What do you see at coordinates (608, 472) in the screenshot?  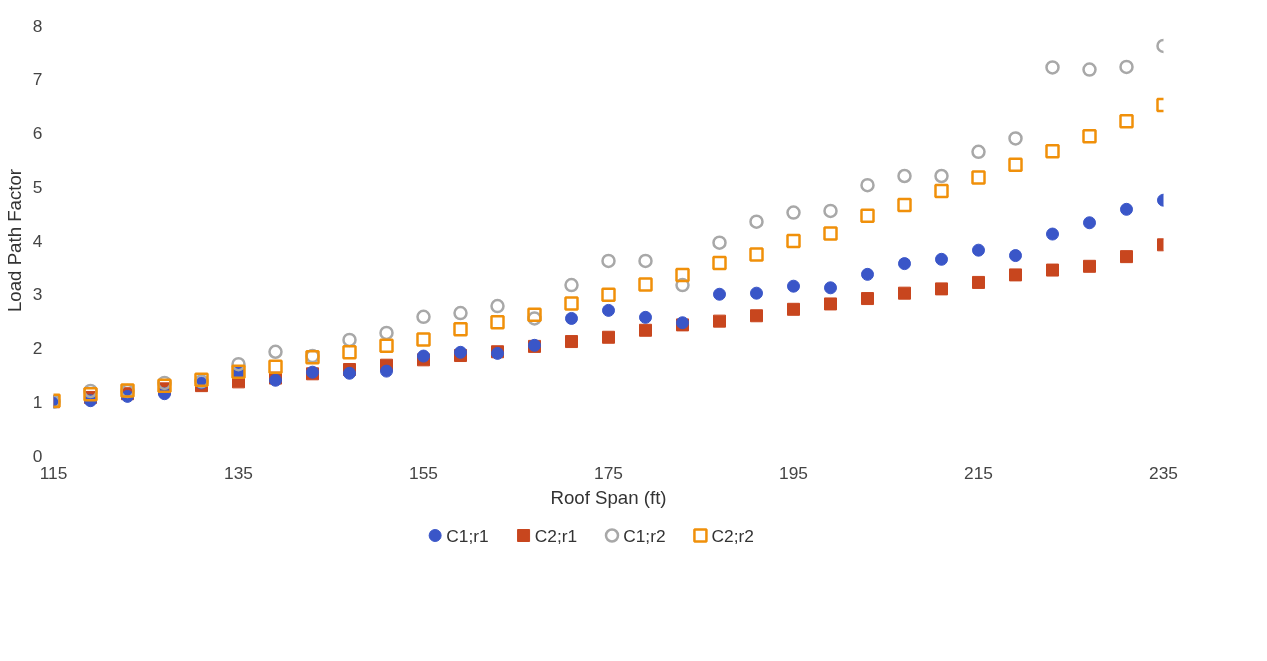 I see `x-tick-label: 175` at bounding box center [608, 472].